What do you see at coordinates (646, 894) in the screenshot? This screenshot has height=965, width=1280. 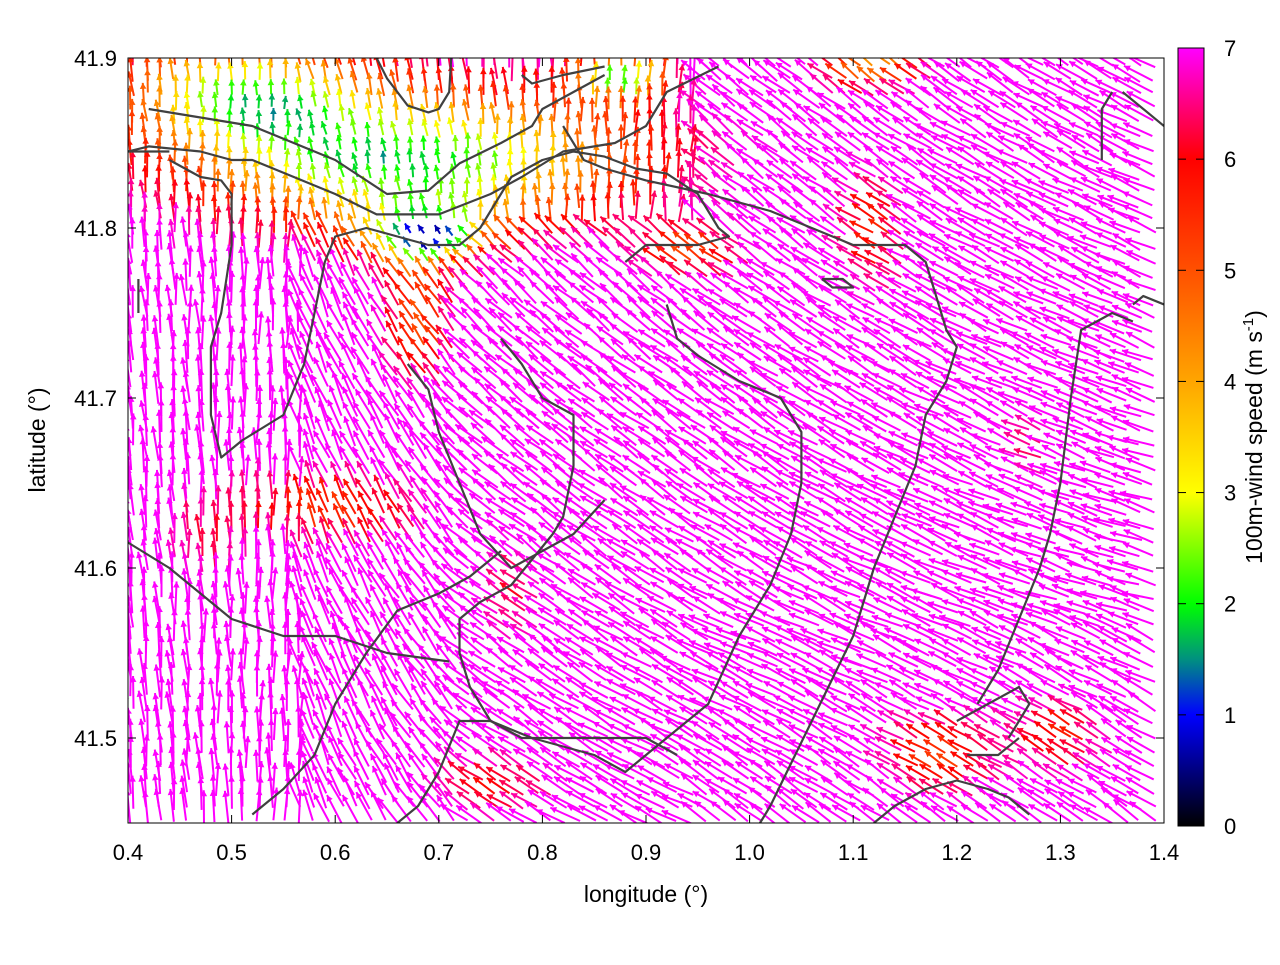 I see `x-axis-label: longitude (°)` at bounding box center [646, 894].